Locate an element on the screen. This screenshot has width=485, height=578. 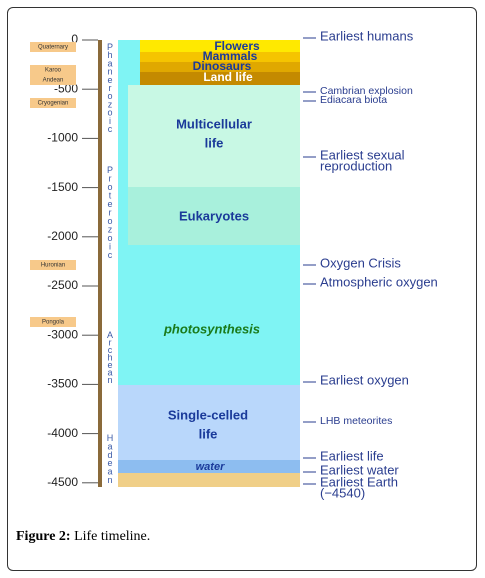
single-celled-block is located at coordinates (209, 422).